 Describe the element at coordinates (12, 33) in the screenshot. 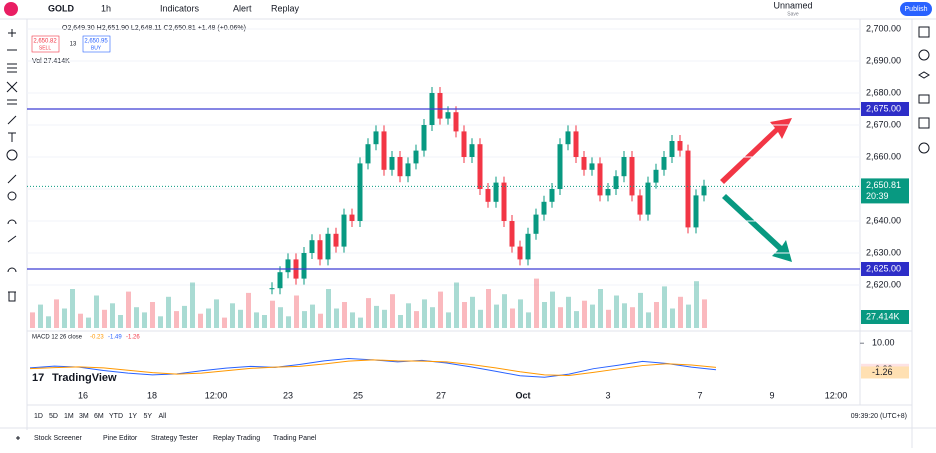

I see `crosshair-tool` at that location.